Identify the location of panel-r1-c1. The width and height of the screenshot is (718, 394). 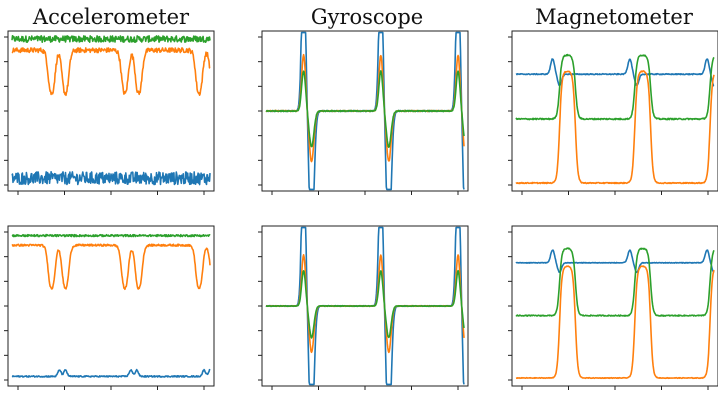
(109, 112).